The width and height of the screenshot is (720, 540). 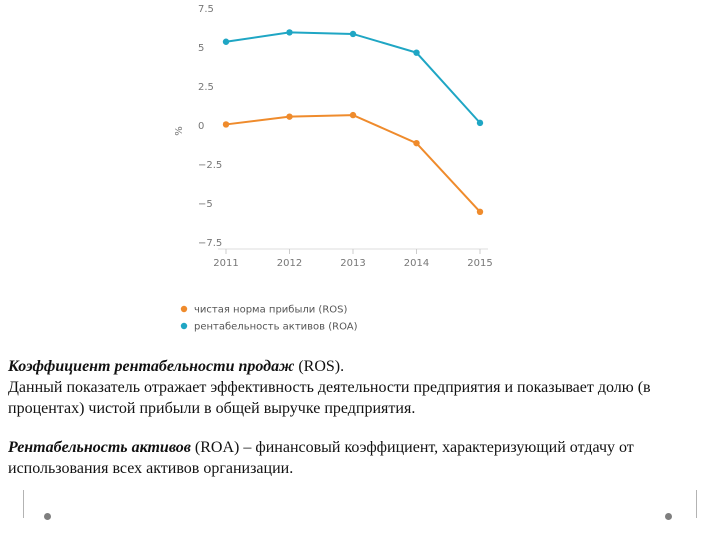 I want to click on y-tick-label: 2.5, so click(x=206, y=87).